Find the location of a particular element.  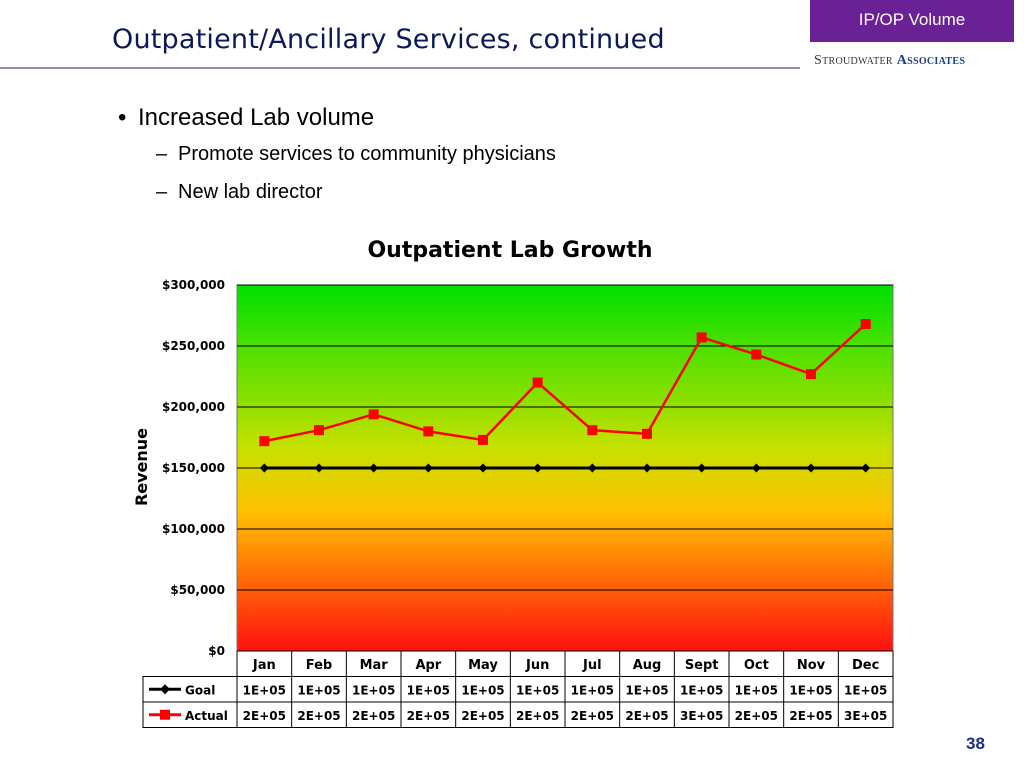

y-tick-label: $300,000 is located at coordinates (193, 285).